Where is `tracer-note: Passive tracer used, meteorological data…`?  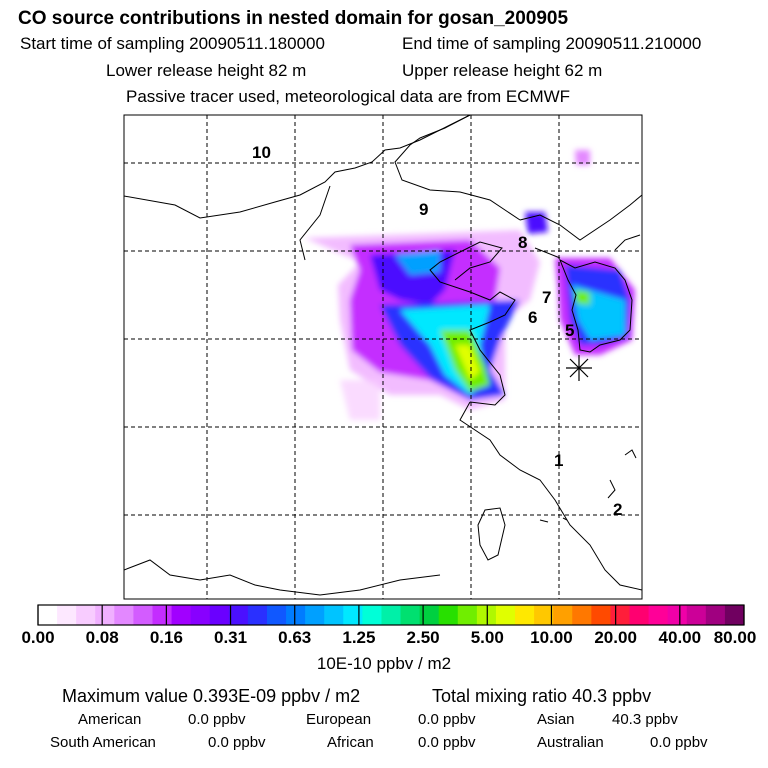 tracer-note: Passive tracer used, meteorological data… is located at coordinates (348, 96).